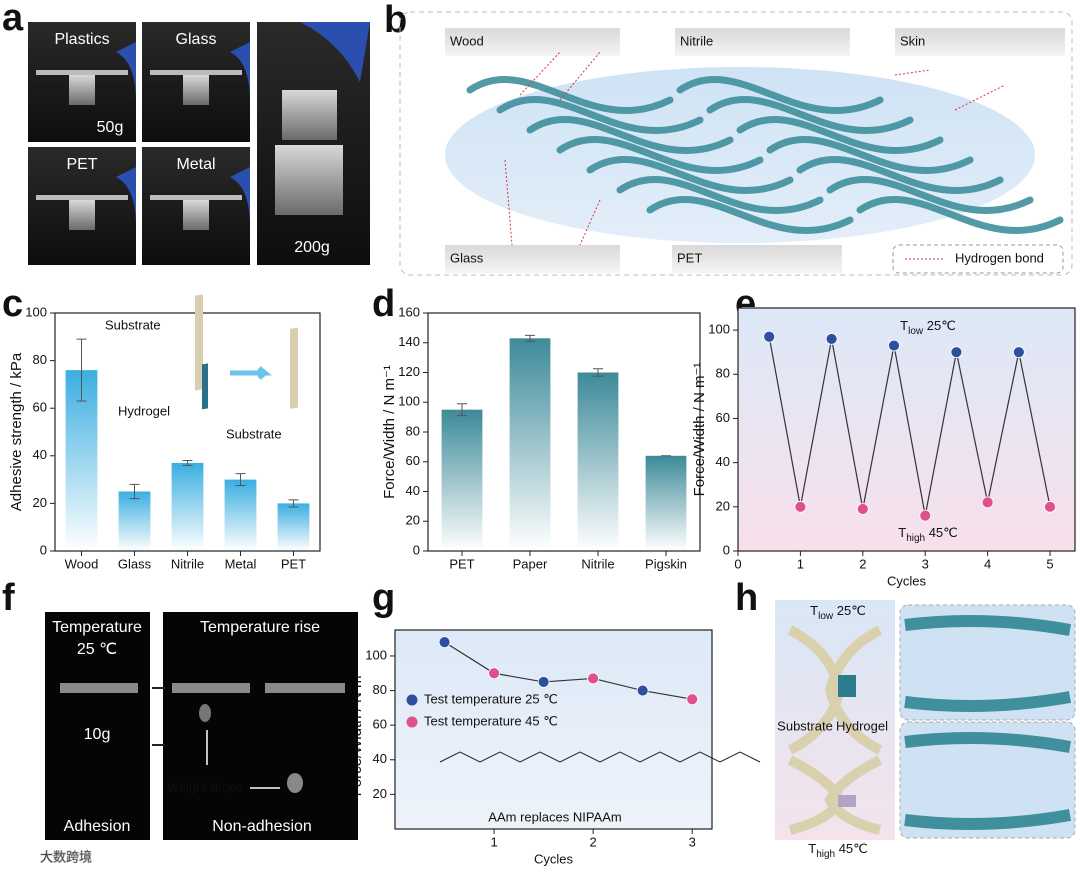 Image resolution: width=1080 pixels, height=875 pixels. Describe the element at coordinates (666, 563) in the screenshot. I see `x-tick-label: Pigskin` at that location.